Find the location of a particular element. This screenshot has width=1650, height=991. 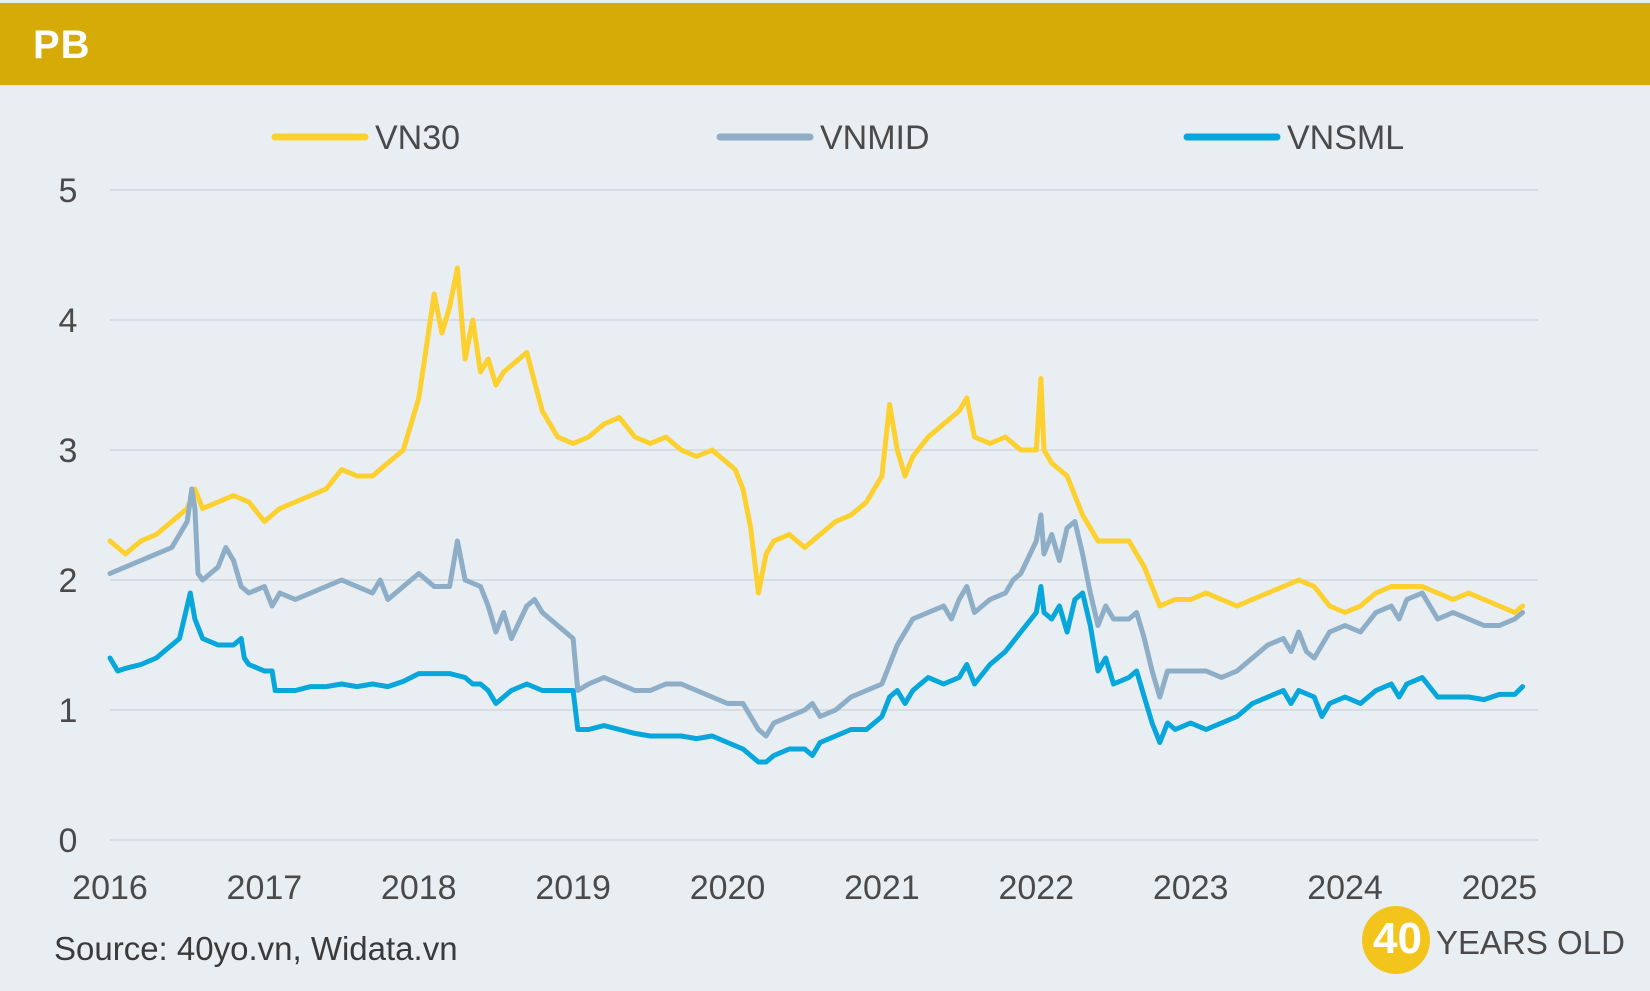

source-note: Source: 40yo.vn, Widata.vn is located at coordinates (256, 948).